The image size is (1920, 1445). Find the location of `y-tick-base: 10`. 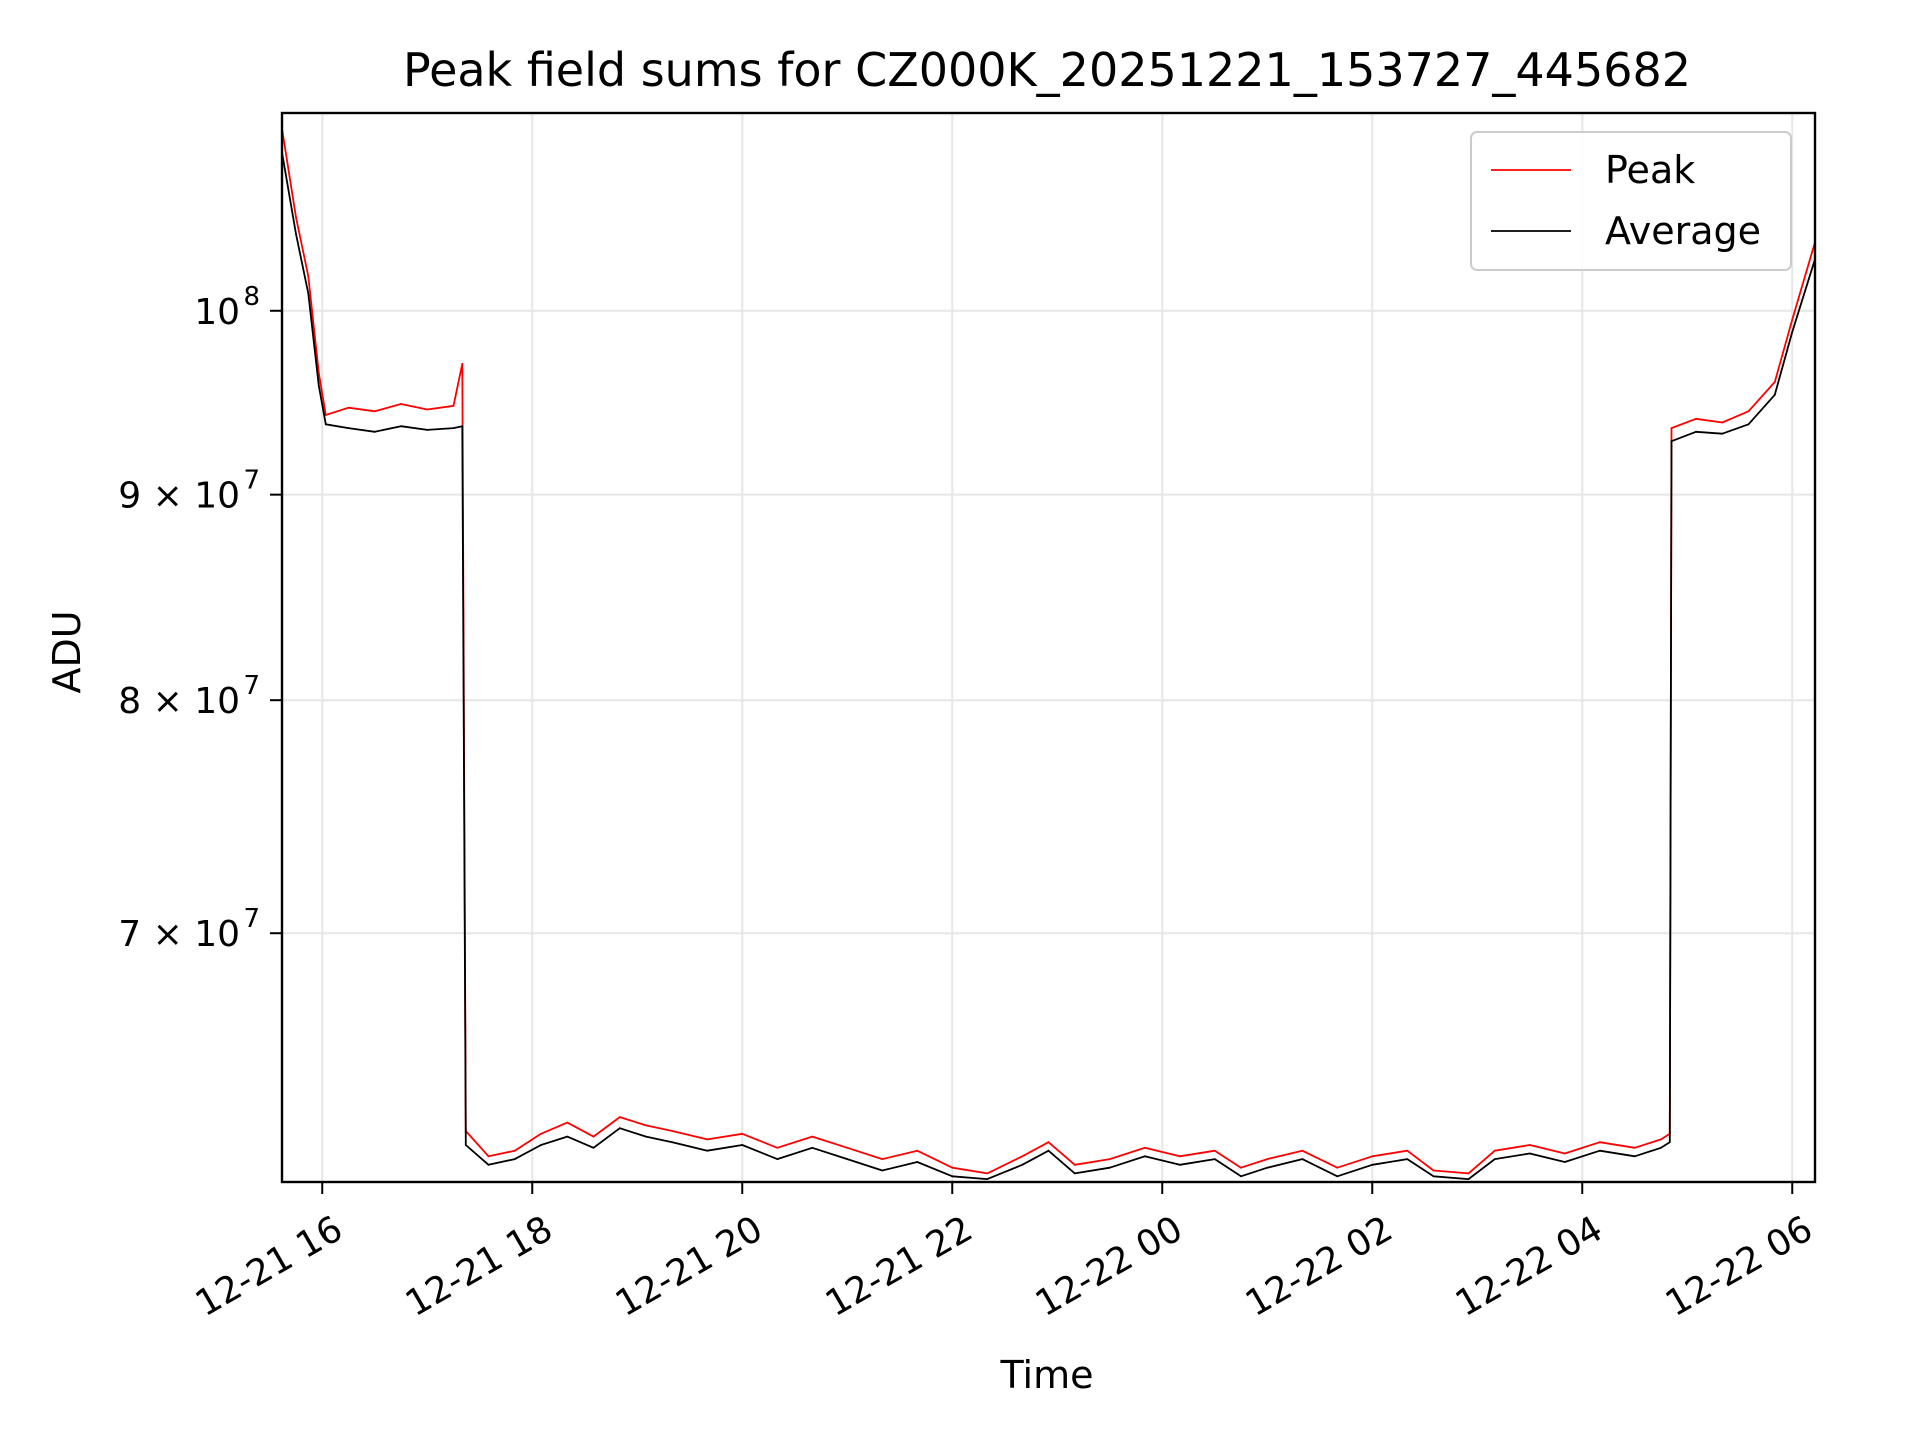

y-tick-base: 10 is located at coordinates (217, 312).